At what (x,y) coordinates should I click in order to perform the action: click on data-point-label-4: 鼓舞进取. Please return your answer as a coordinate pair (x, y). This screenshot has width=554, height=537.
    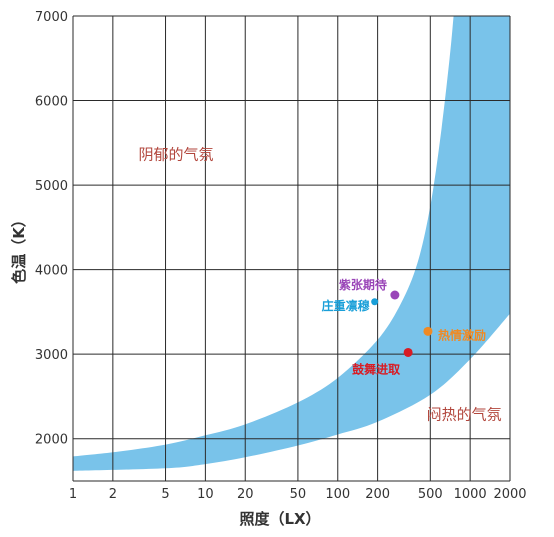
    Looking at the image, I should click on (376, 368).